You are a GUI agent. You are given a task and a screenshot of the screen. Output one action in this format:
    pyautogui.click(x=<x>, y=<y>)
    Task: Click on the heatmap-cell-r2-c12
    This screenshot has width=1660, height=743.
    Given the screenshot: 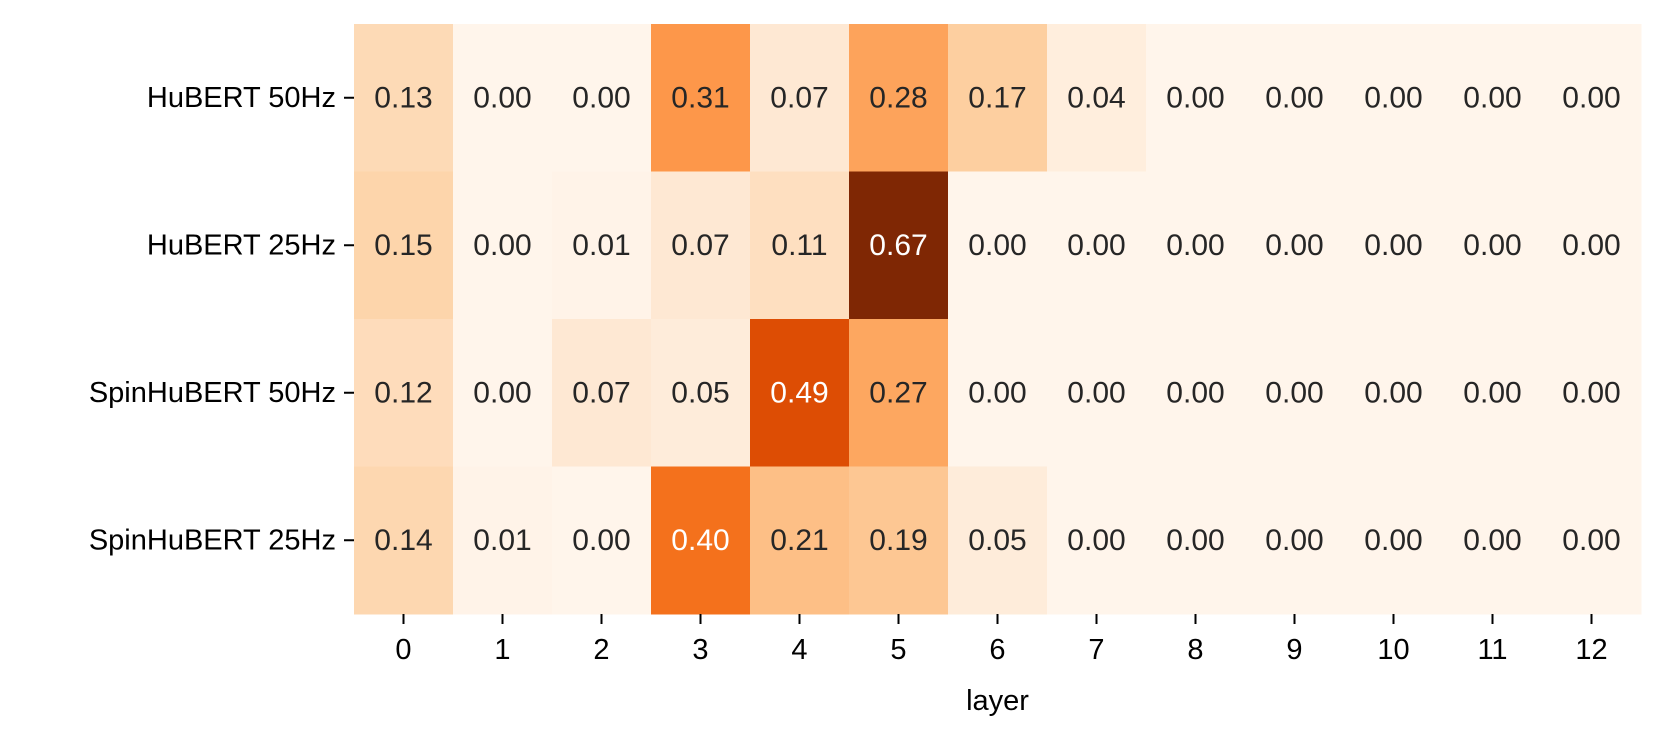 What is the action you would take?
    pyautogui.click(x=1592, y=393)
    